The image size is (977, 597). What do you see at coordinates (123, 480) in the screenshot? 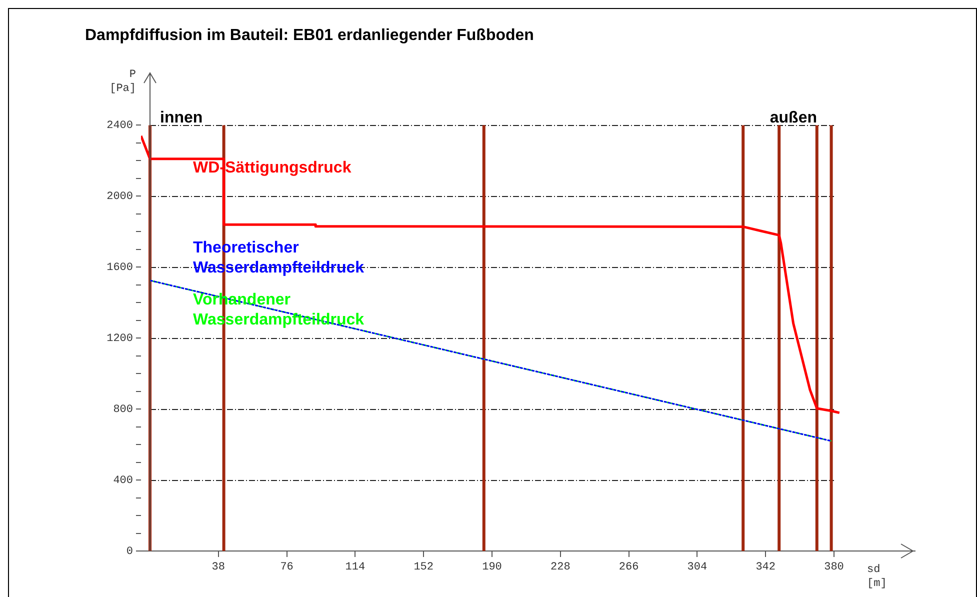
I see `y-tick-label: 400` at bounding box center [123, 480].